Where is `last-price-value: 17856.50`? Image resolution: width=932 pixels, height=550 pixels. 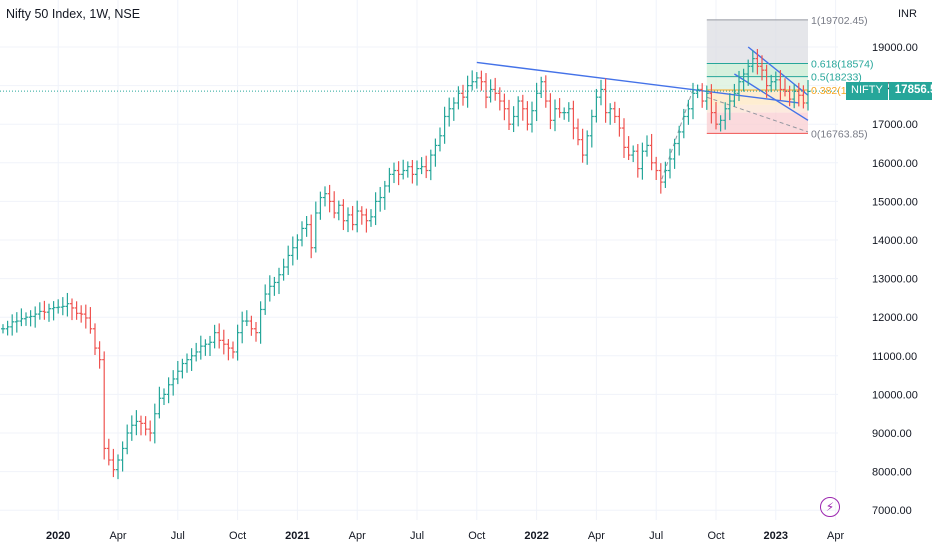 last-price-value: 17856.50 is located at coordinates (910, 91).